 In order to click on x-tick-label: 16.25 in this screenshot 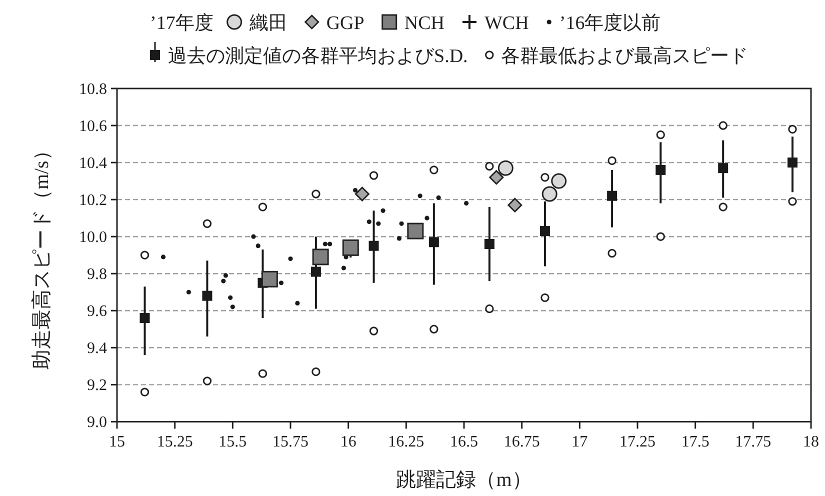, I will do `click(406, 442)`.